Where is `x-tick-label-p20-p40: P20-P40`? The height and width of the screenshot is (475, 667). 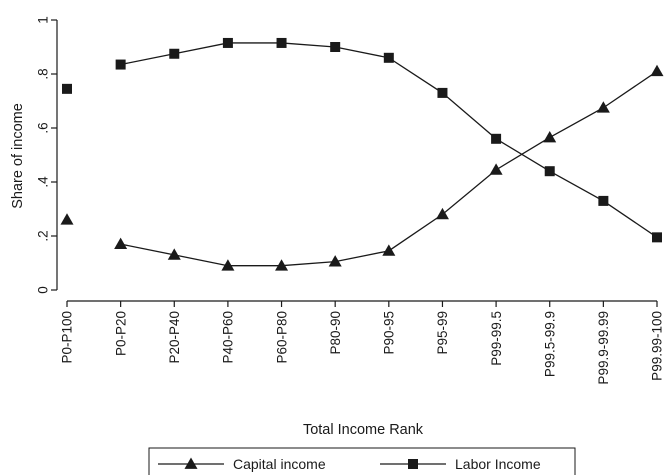 x-tick-label-p20-p40: P20-P40 is located at coordinates (174, 337).